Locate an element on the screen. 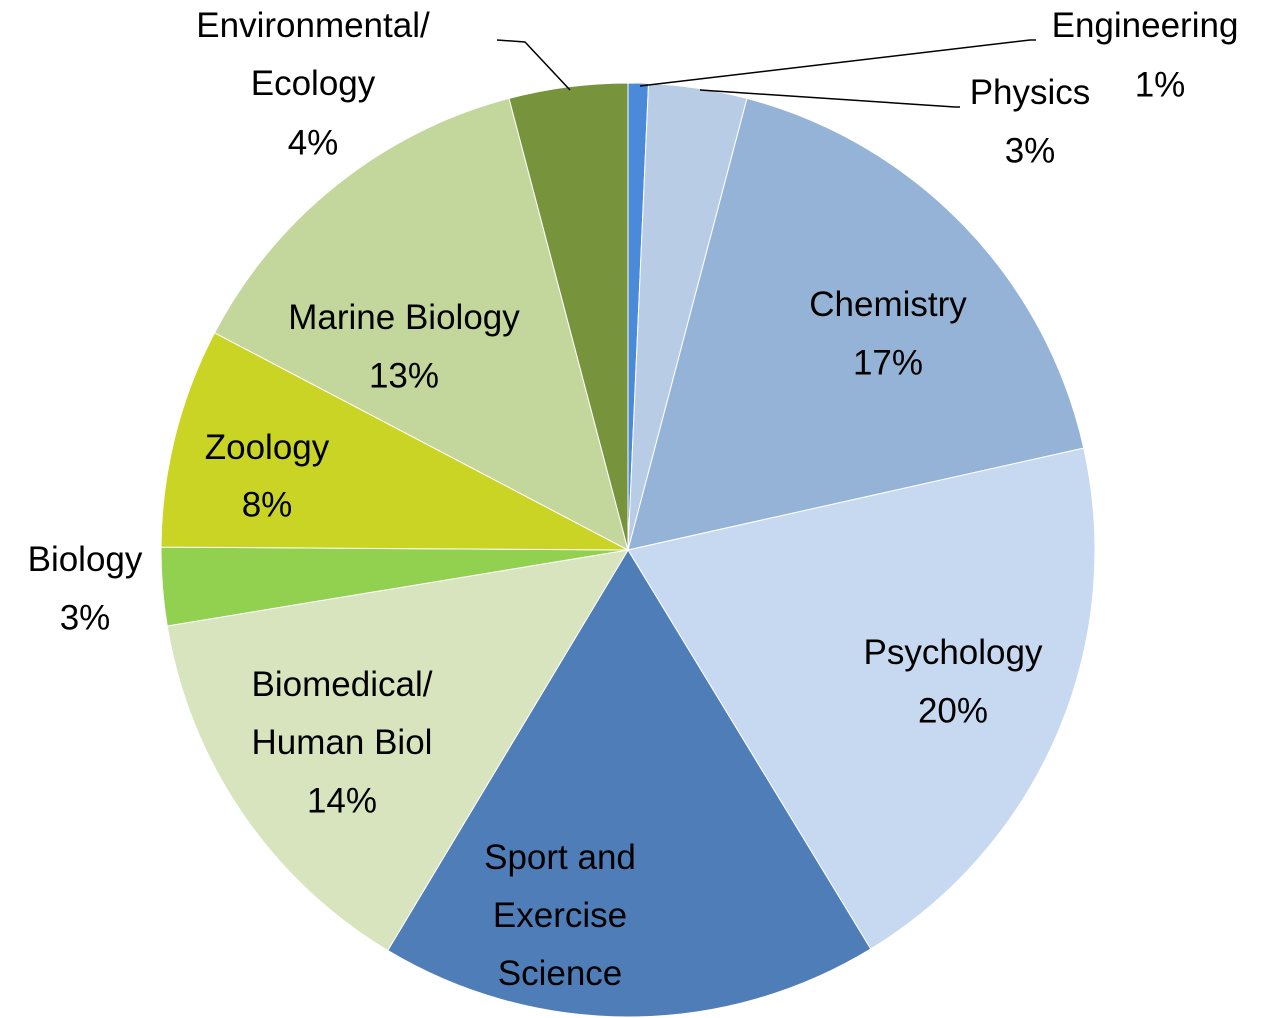 The height and width of the screenshot is (1018, 1273). slice-label: Engineering is located at coordinates (1145, 25).